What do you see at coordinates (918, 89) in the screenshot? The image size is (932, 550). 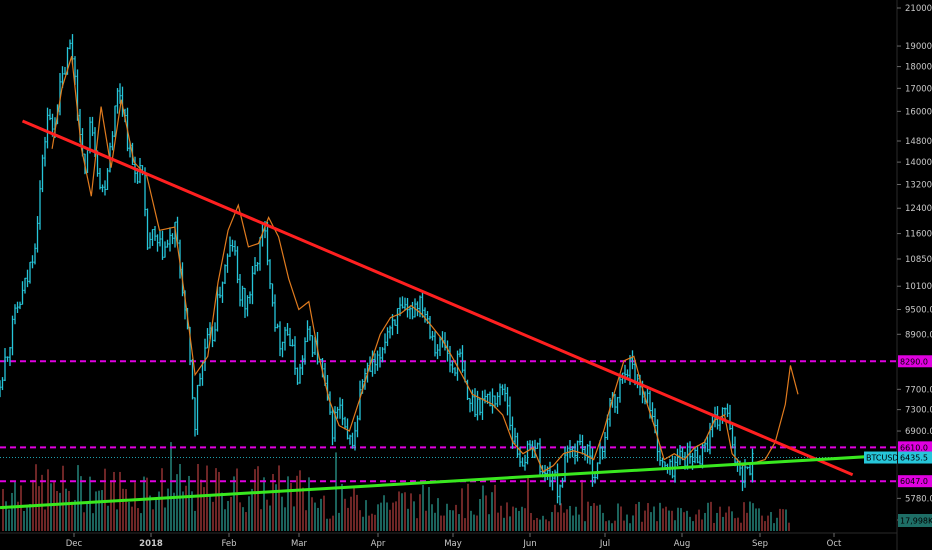 I see `y-tick-label: 17000.0` at bounding box center [918, 89].